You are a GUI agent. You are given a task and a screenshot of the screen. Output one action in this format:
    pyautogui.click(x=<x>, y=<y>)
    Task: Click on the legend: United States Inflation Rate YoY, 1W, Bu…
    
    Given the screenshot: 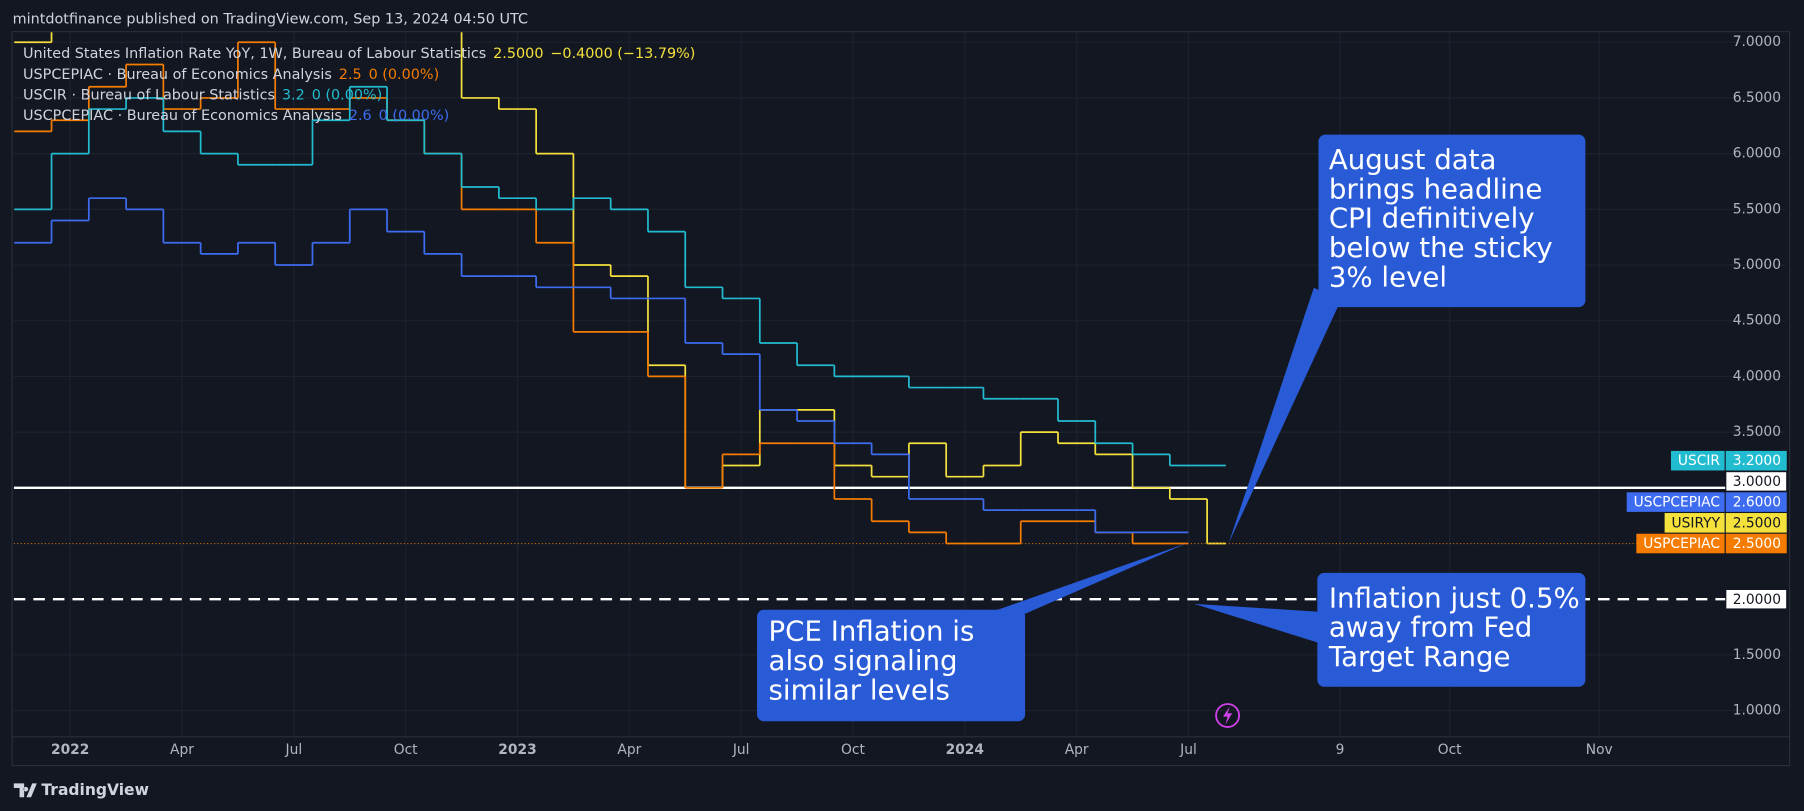 What is the action you would take?
    pyautogui.click(x=359, y=85)
    